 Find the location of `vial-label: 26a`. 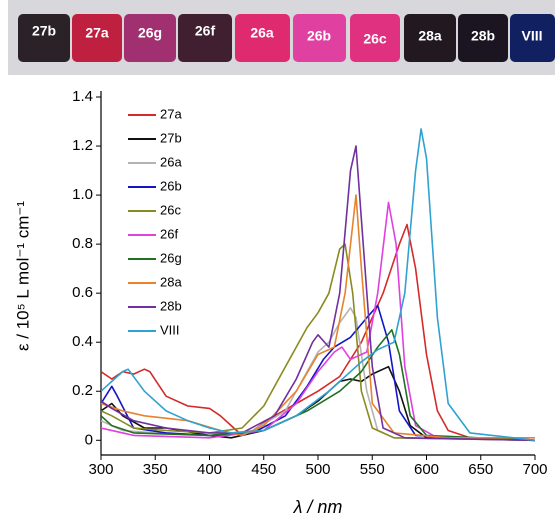

vial-label: 26a is located at coordinates (262, 33).